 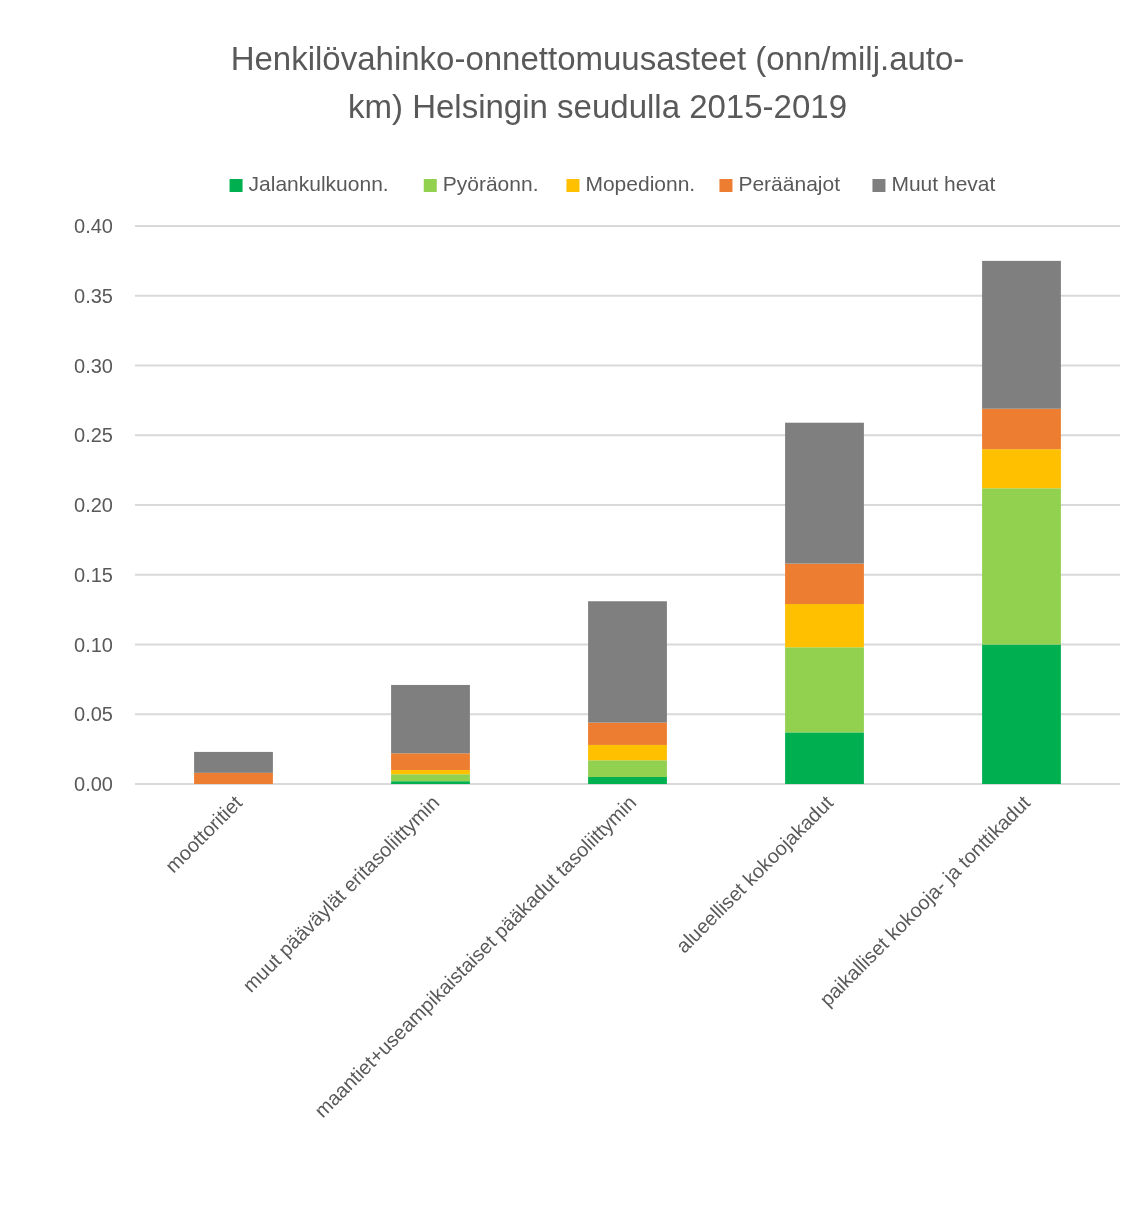 I want to click on legend-label: Pyöräonn., so click(x=490, y=183).